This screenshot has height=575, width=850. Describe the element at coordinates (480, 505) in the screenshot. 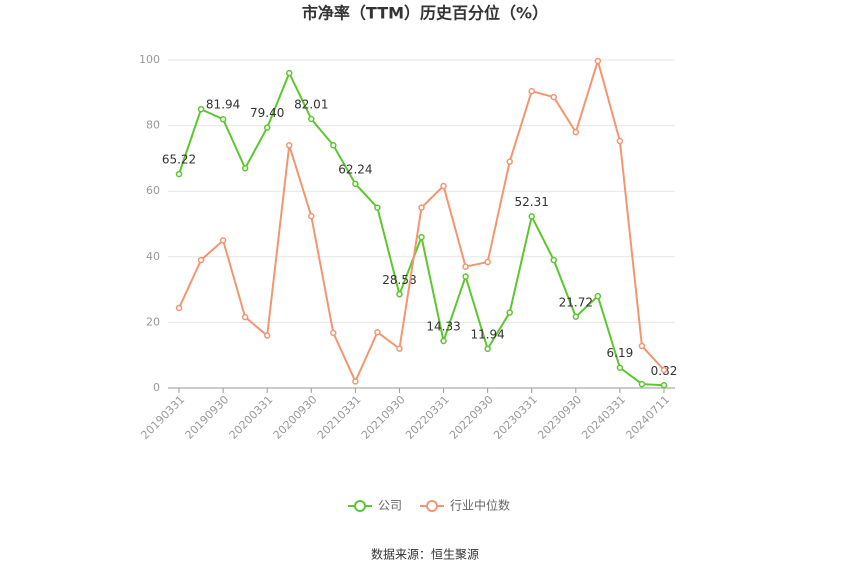

I see `legend-label: 行业中位数` at that location.